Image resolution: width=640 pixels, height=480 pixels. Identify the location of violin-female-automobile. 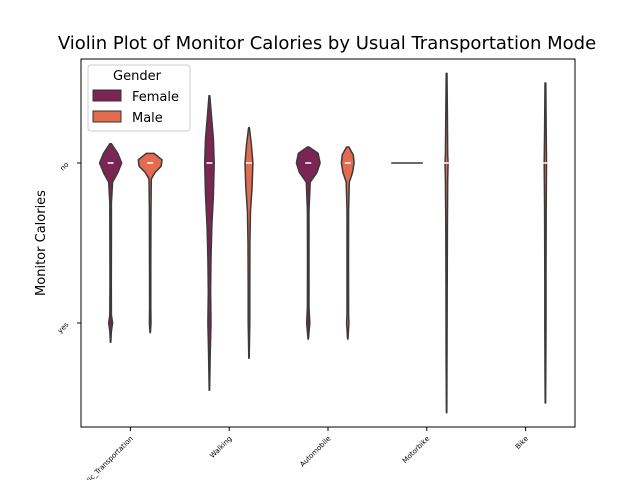
(308, 243).